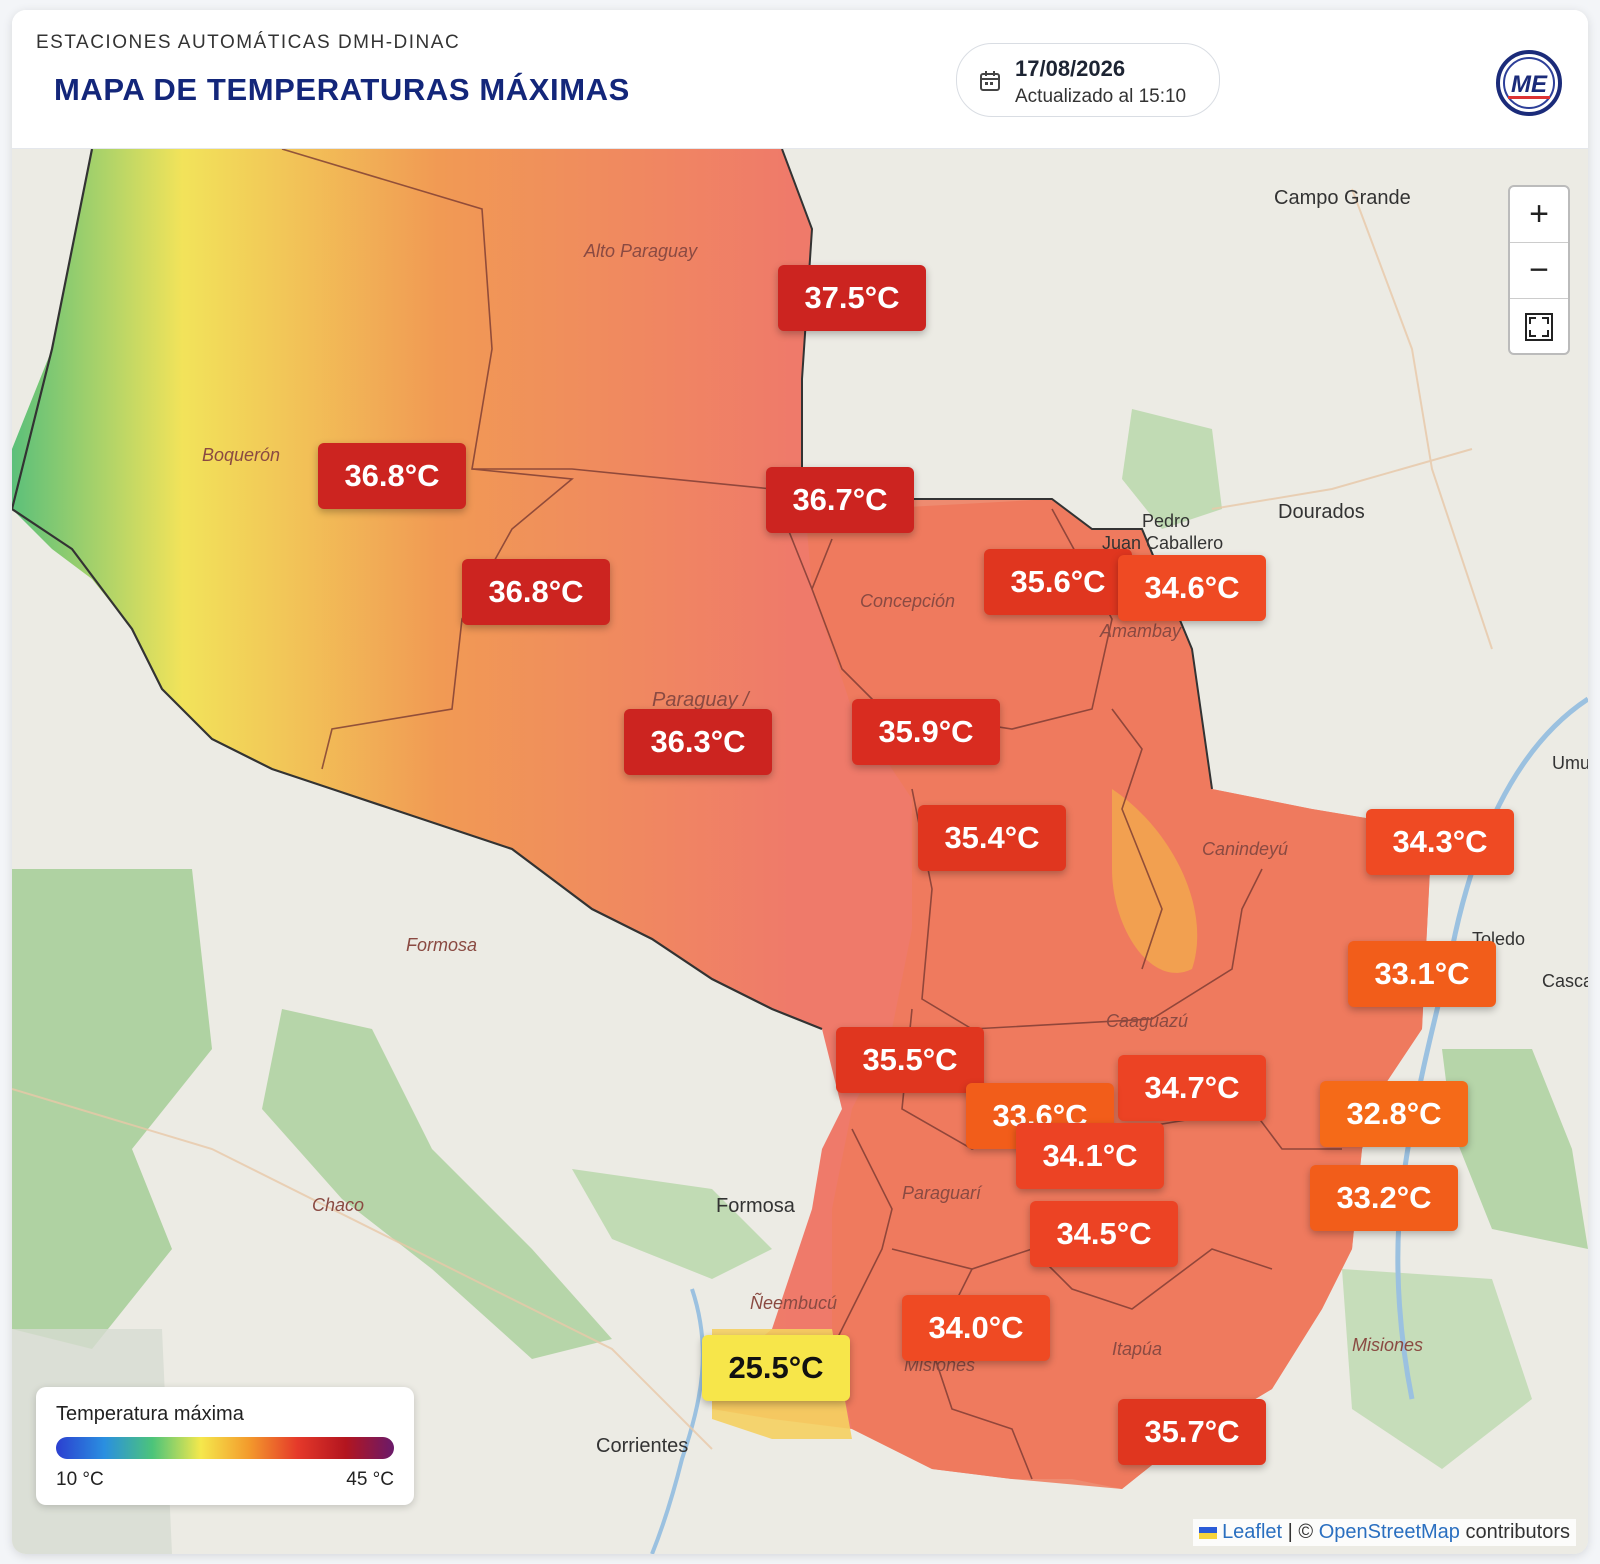 The height and width of the screenshot is (1564, 1600). Describe the element at coordinates (1192, 588) in the screenshot. I see `station-marker: 34.6°C` at that location.